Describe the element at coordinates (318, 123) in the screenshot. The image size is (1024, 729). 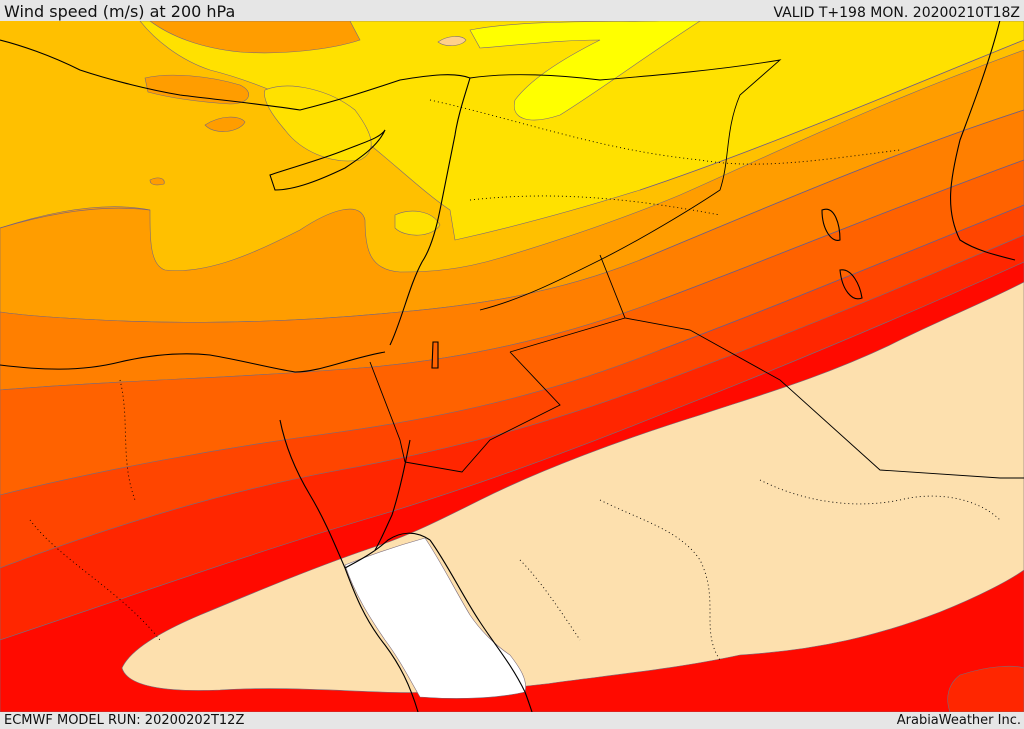
I see `band-ffe100-blob5` at that location.